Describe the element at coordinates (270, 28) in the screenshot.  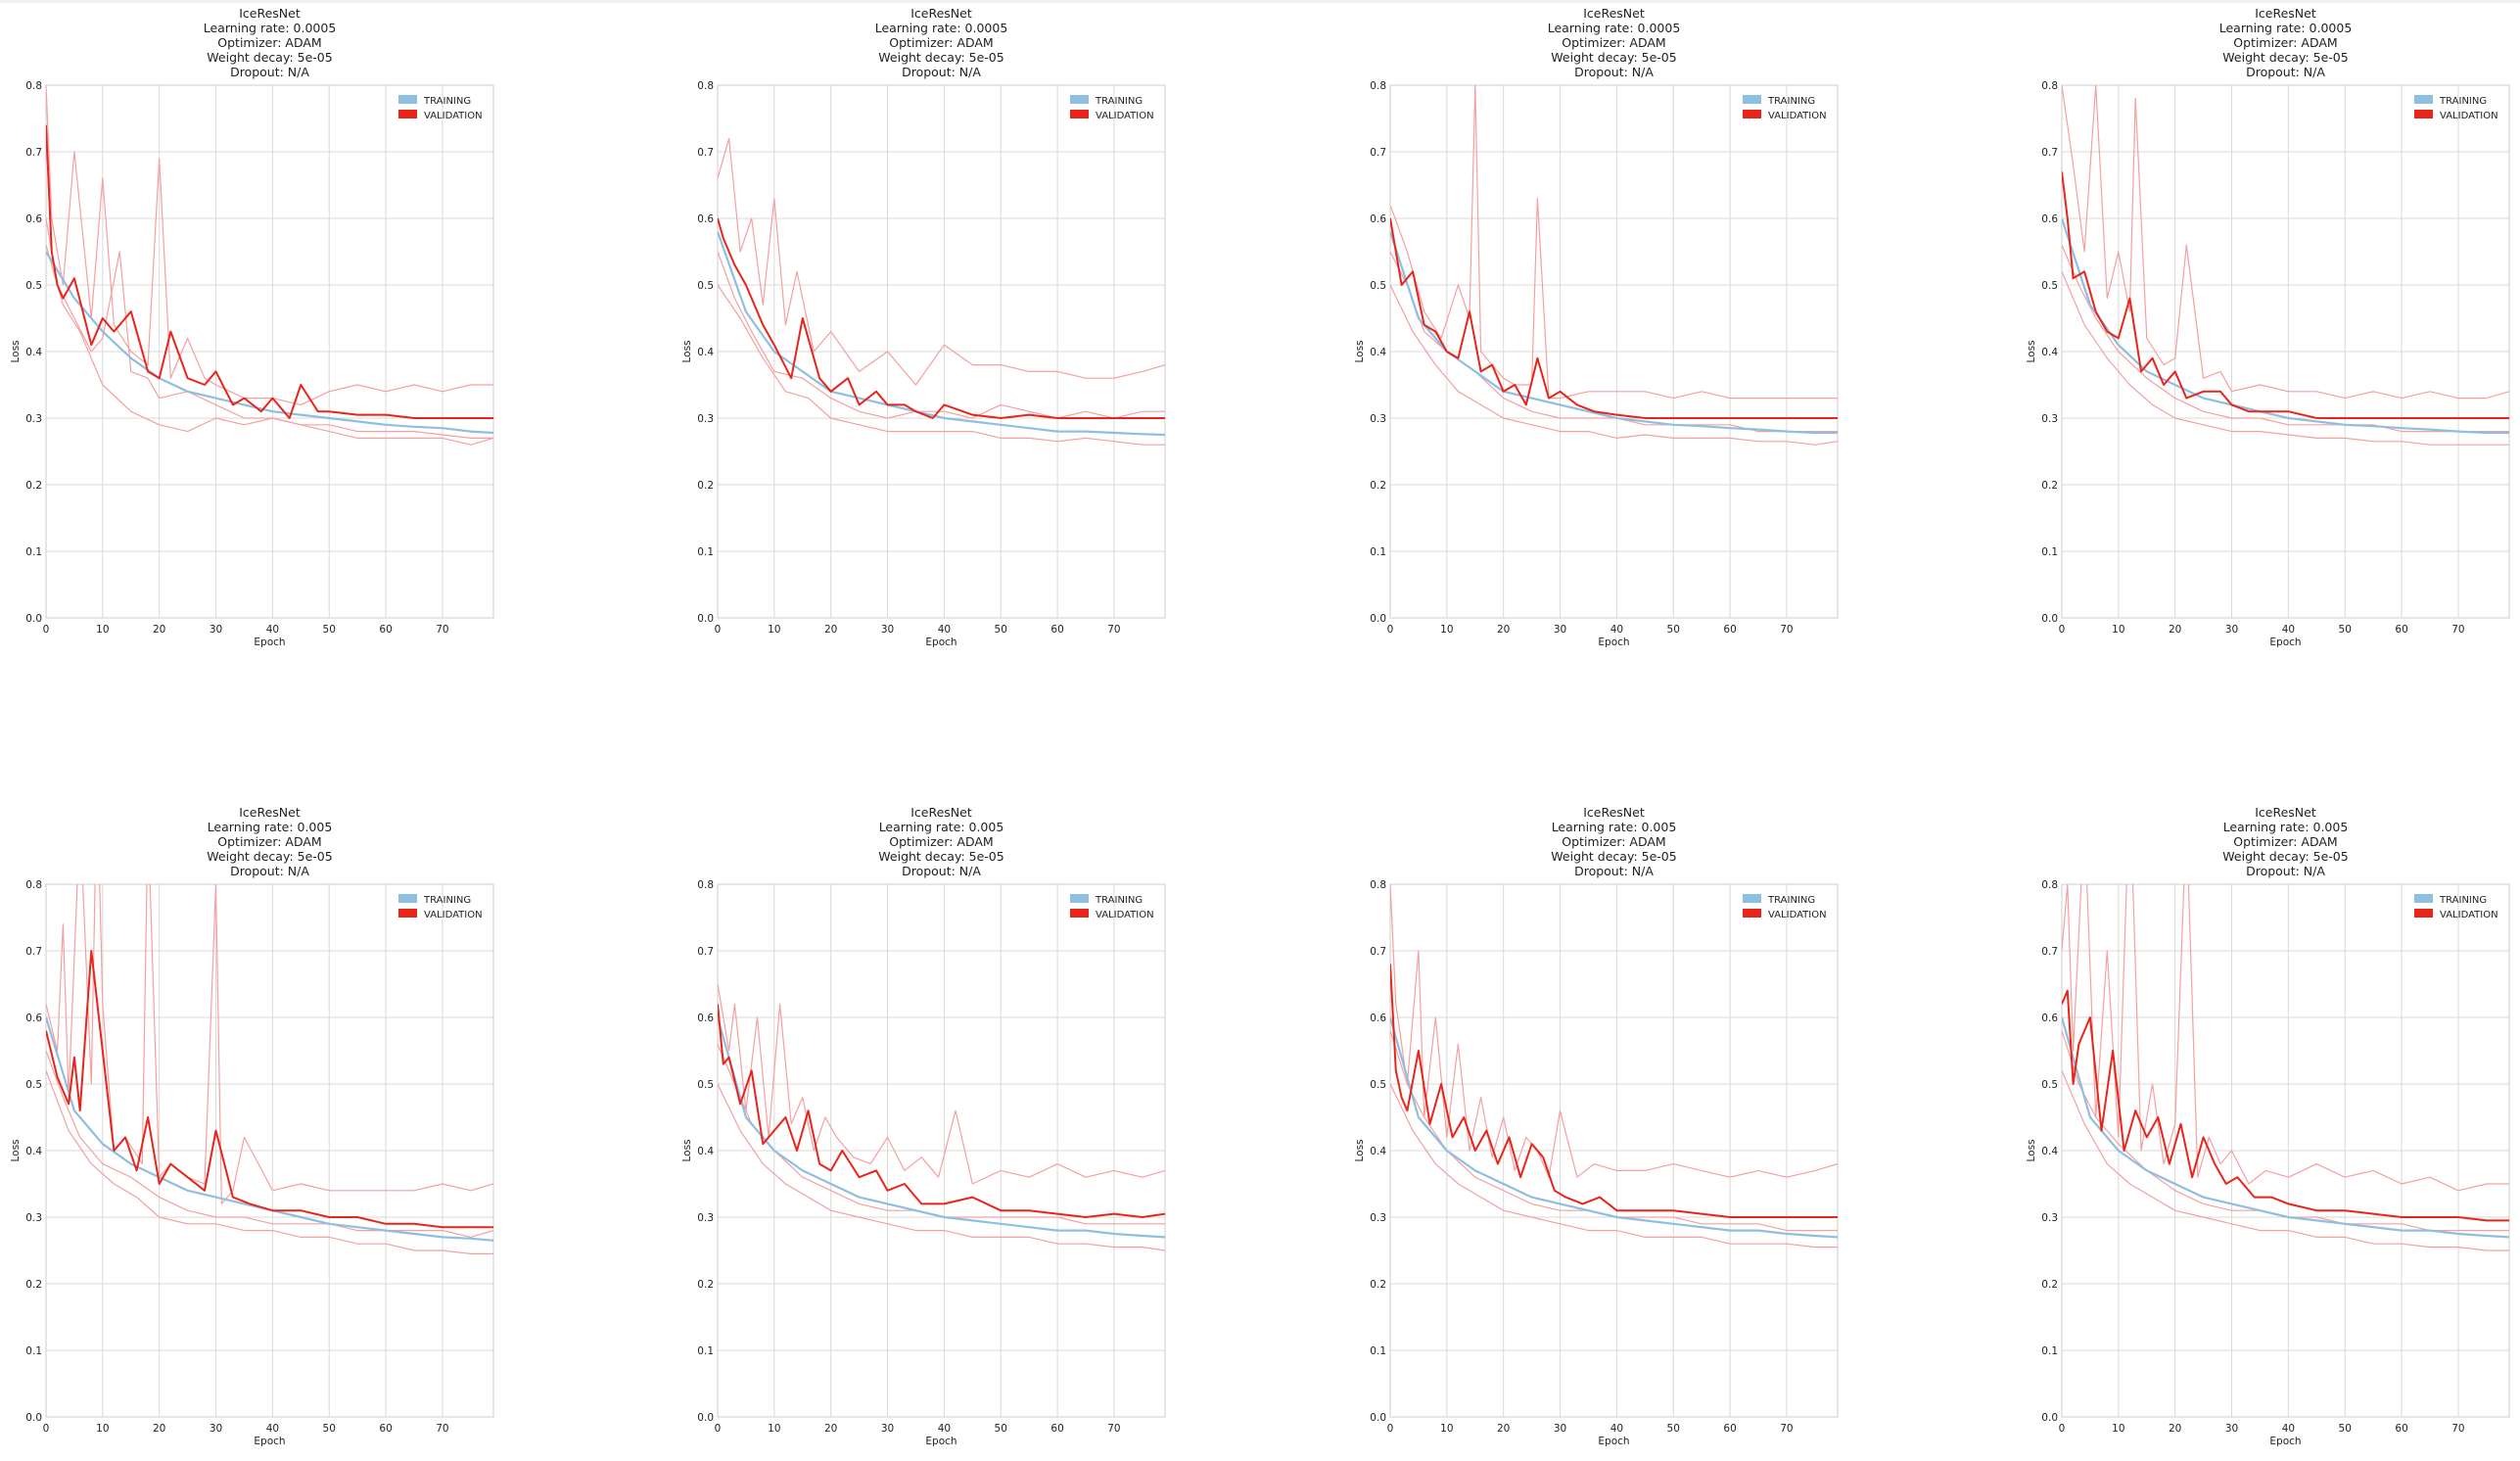
I see `chart-title-line: Learning rate: 0.0005` at that location.